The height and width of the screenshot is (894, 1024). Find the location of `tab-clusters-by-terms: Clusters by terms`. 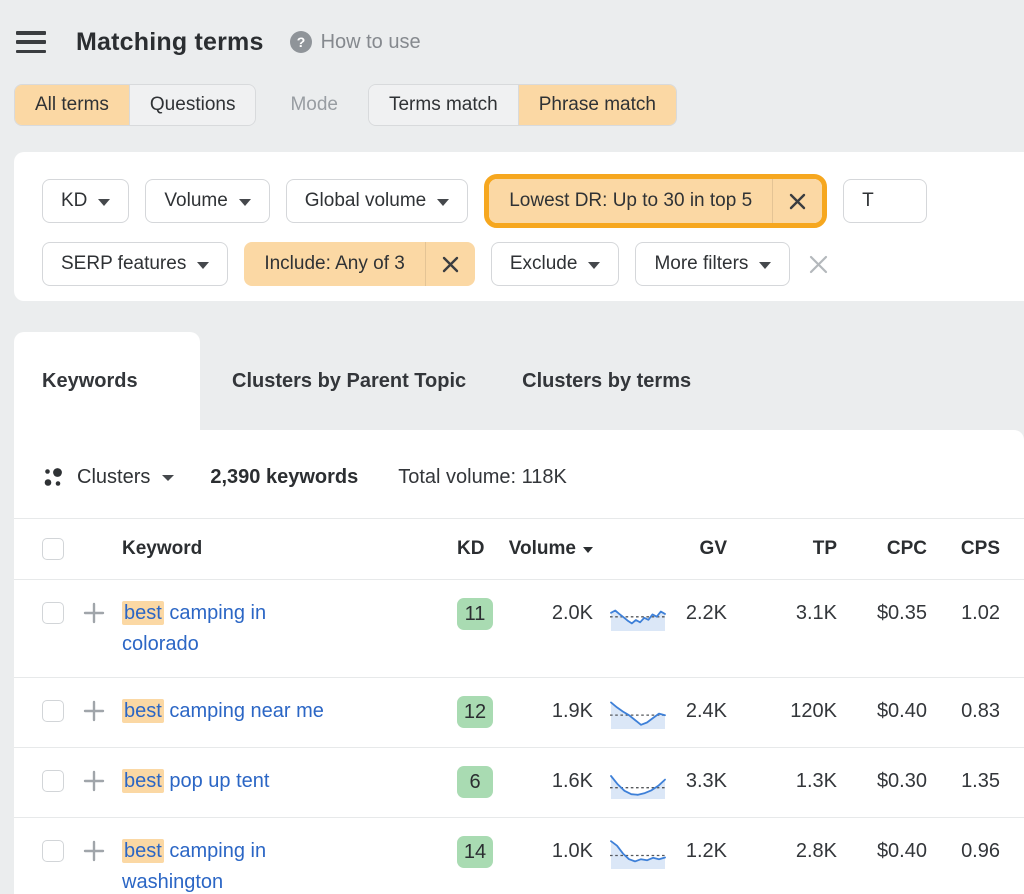

tab-clusters-by-terms: Clusters by terms is located at coordinates (607, 380).